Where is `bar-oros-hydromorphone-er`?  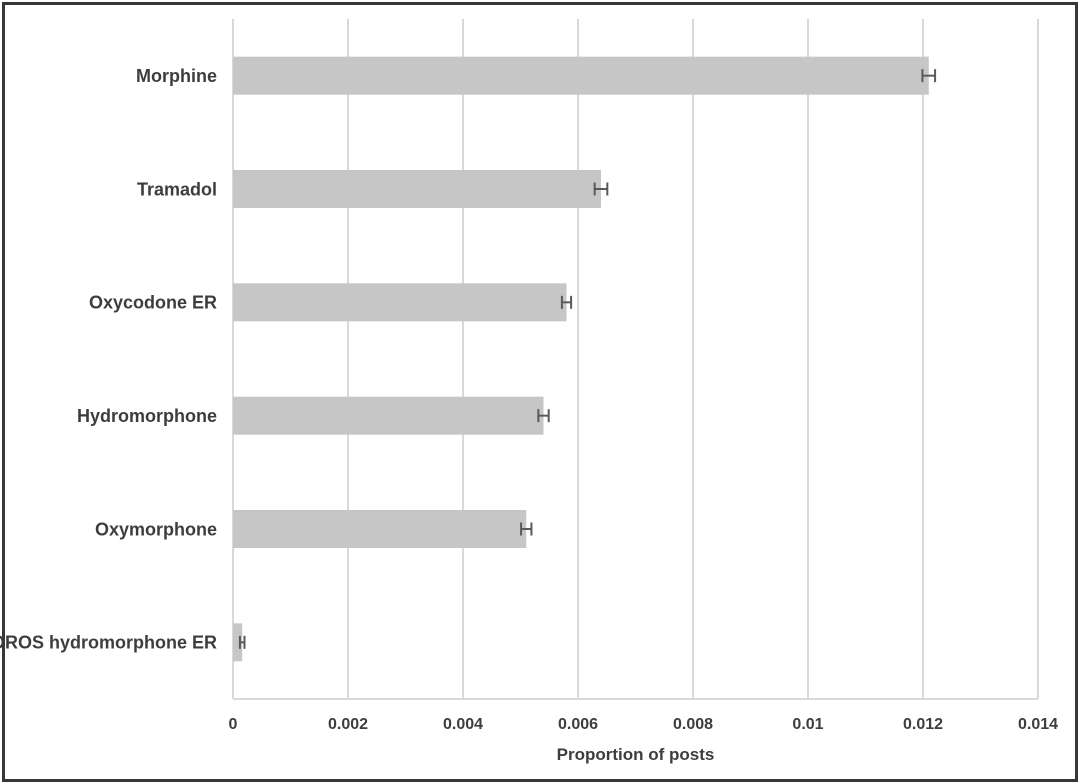 bar-oros-hydromorphone-er is located at coordinates (238, 642).